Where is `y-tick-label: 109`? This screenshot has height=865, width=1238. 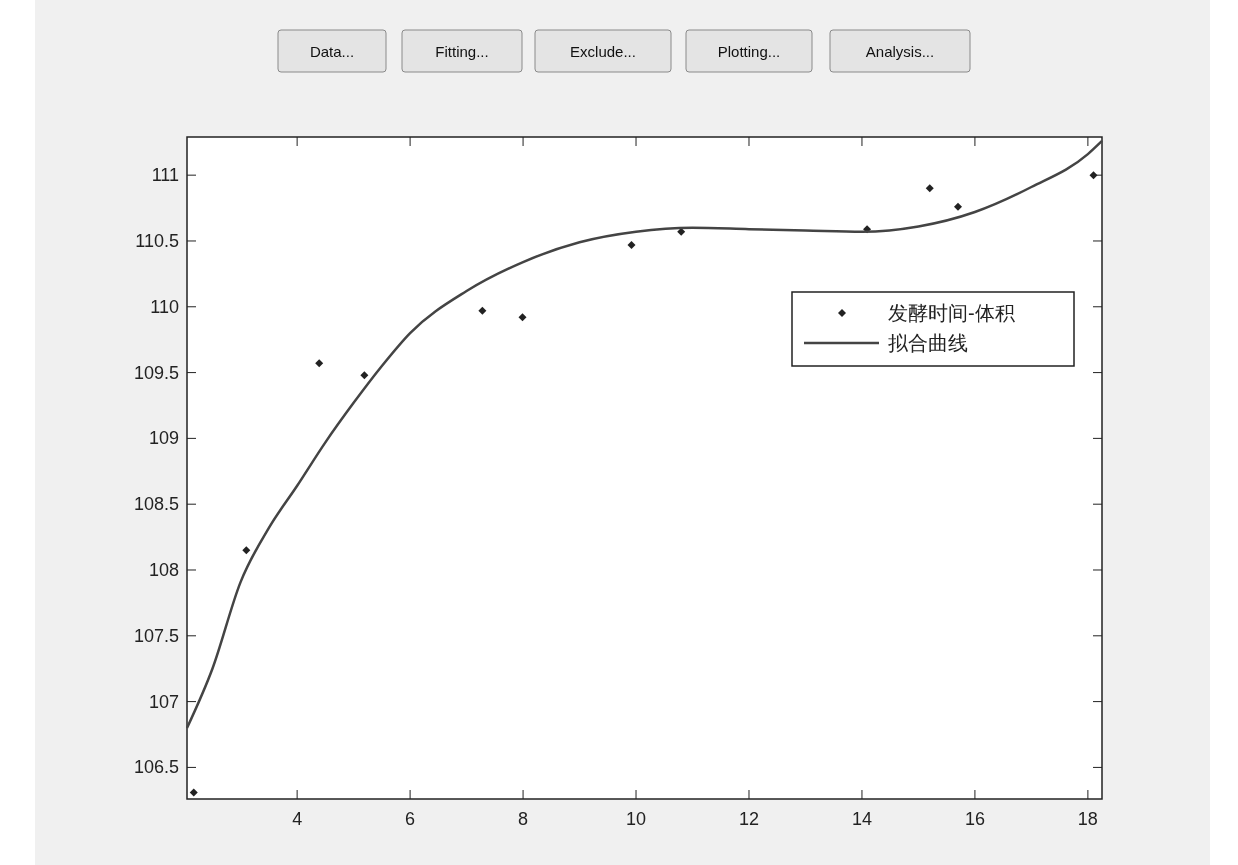
y-tick-label: 109 is located at coordinates (163, 438).